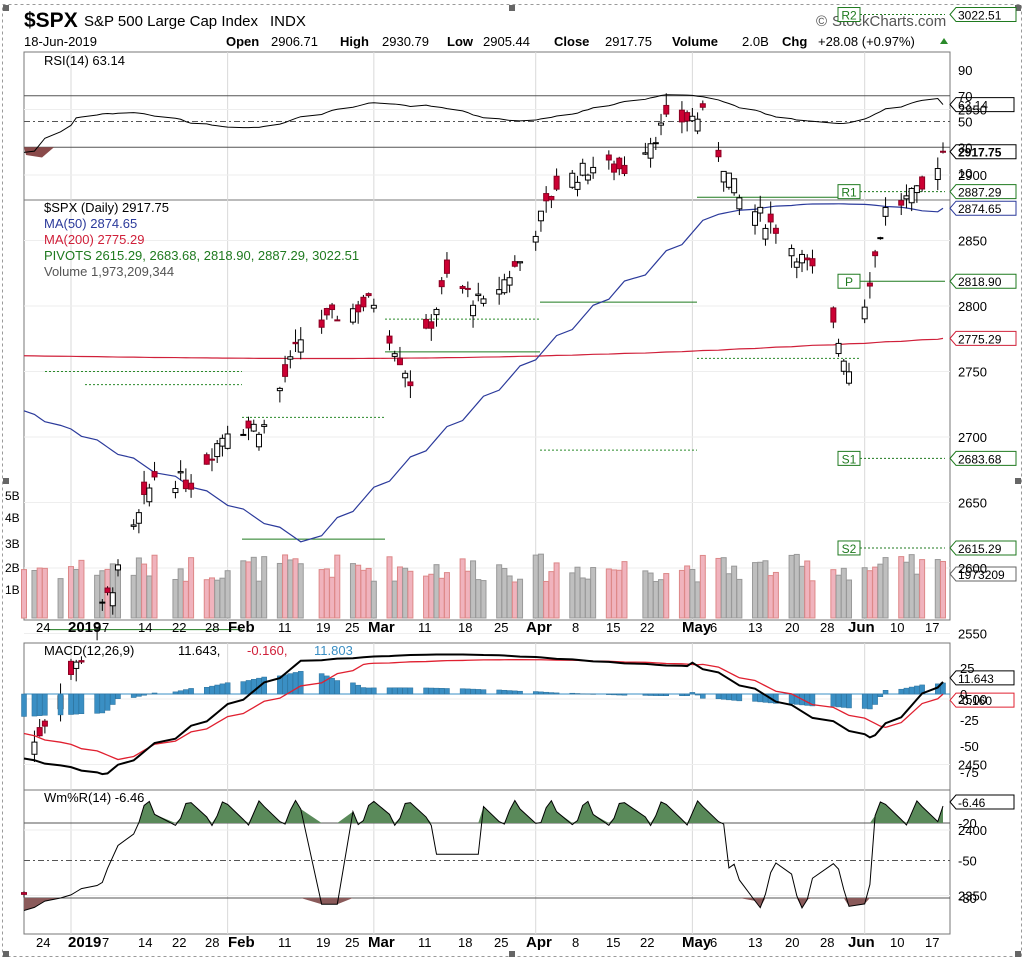 Image resolution: width=1024 pixels, height=959 pixels. What do you see at coordinates (967, 898) in the screenshot?
I see `wmr-tick: -80` at bounding box center [967, 898].